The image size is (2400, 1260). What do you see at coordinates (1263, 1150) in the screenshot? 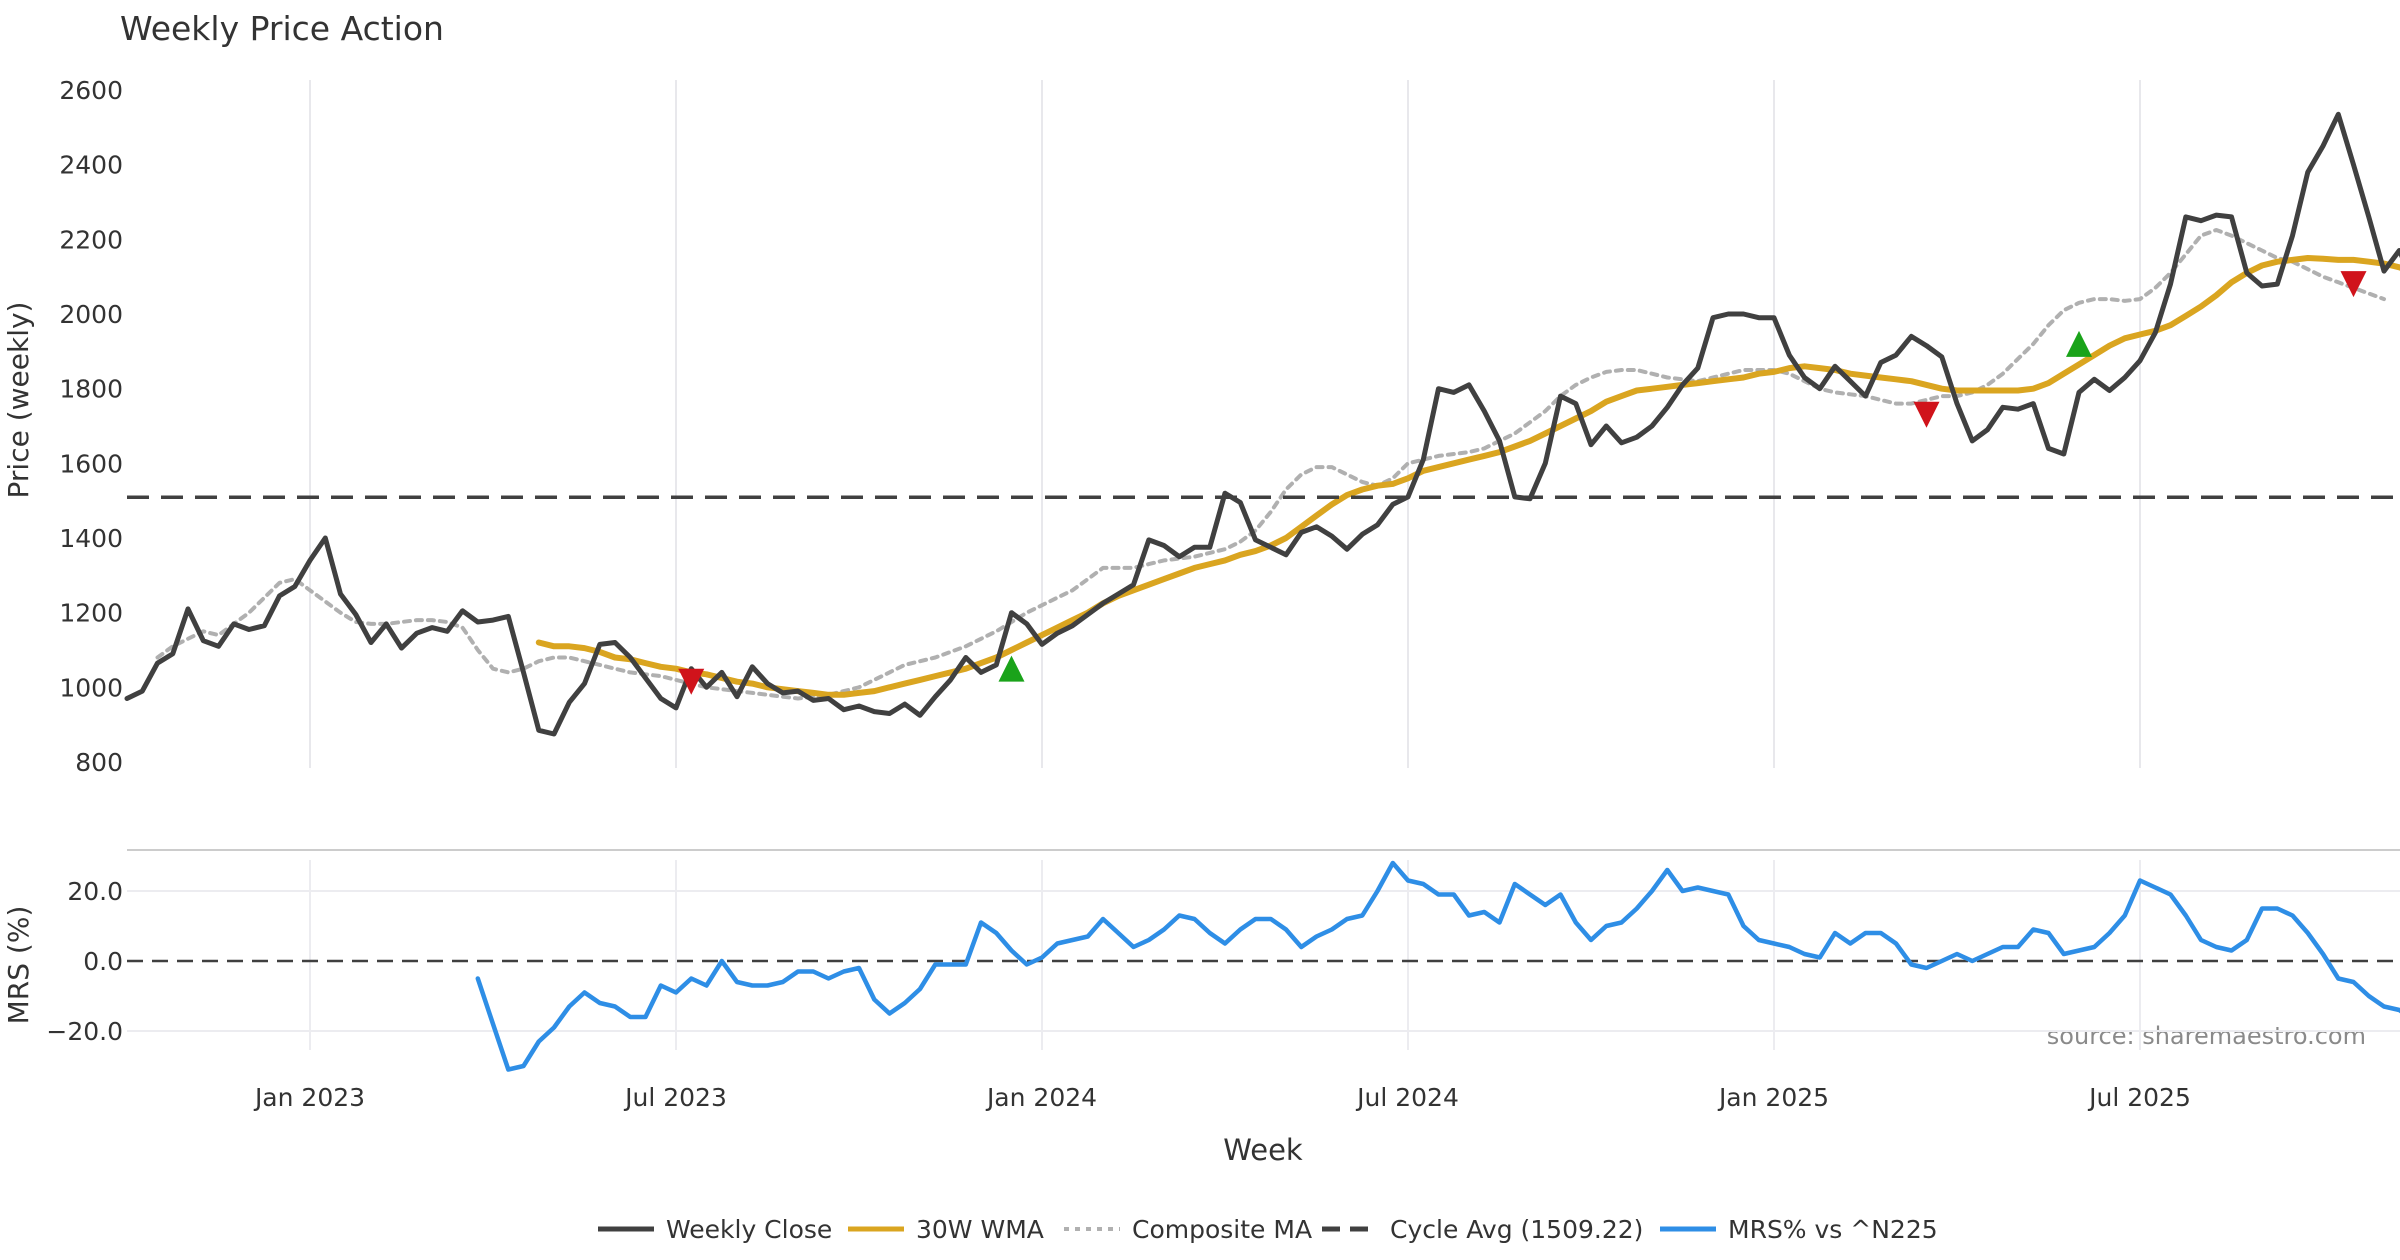
I see `x-axis-label: Week` at bounding box center [1263, 1150].